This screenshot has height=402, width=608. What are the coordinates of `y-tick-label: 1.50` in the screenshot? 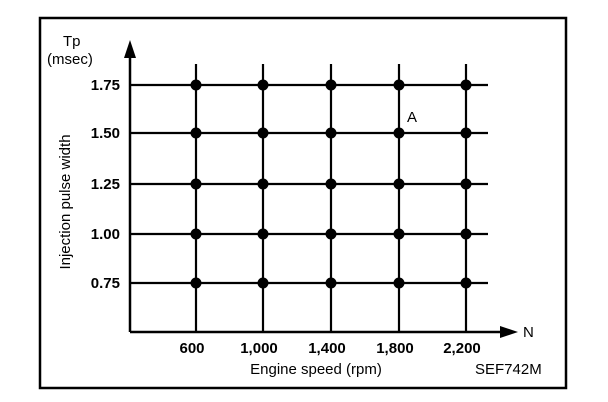 It's located at (105, 133).